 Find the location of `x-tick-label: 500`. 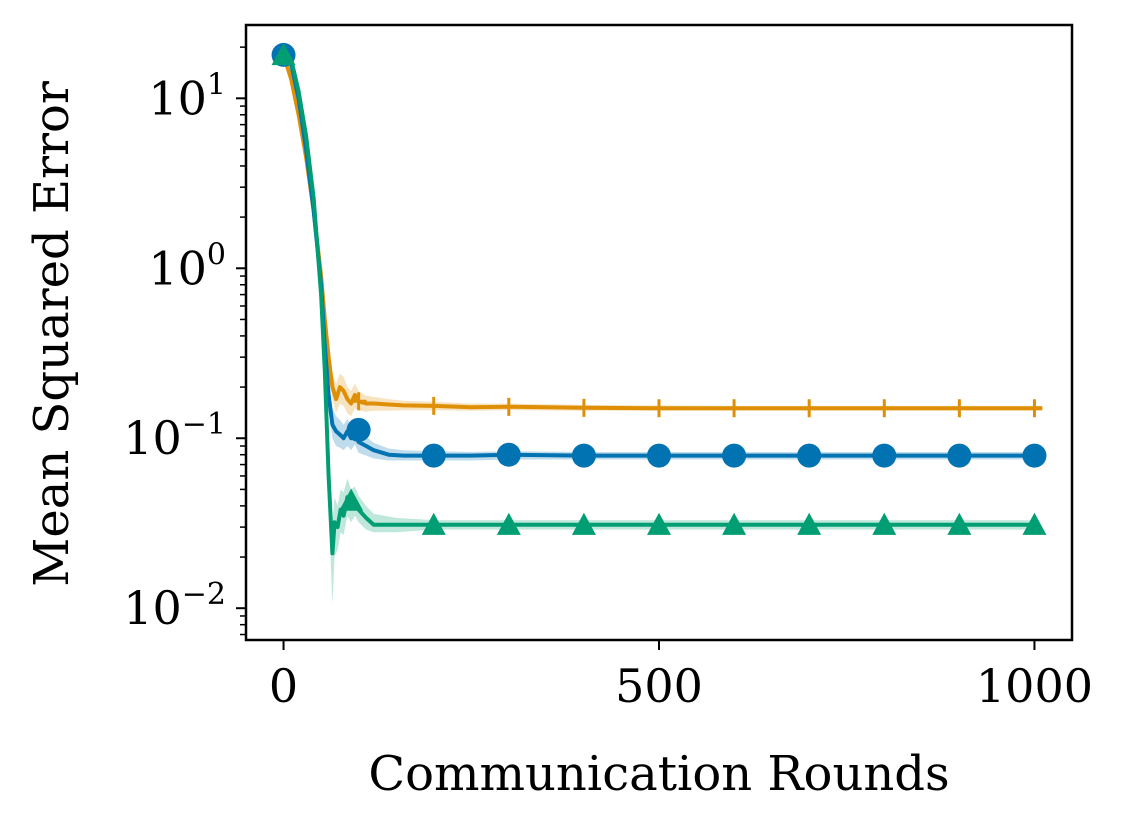

x-tick-label: 500 is located at coordinates (659, 686).